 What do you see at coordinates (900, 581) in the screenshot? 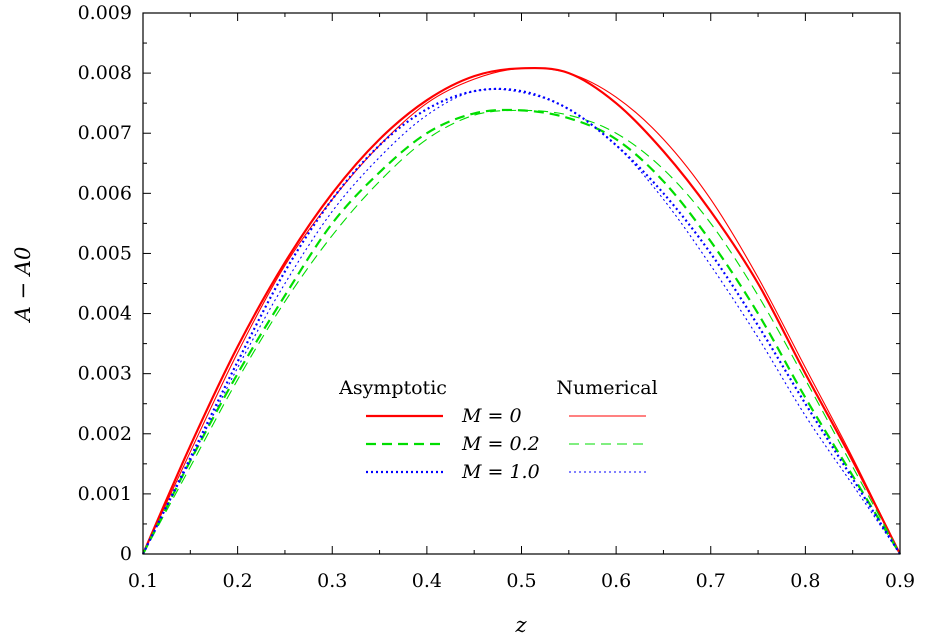
I see `x-tick-label: 0.9` at bounding box center [900, 581].